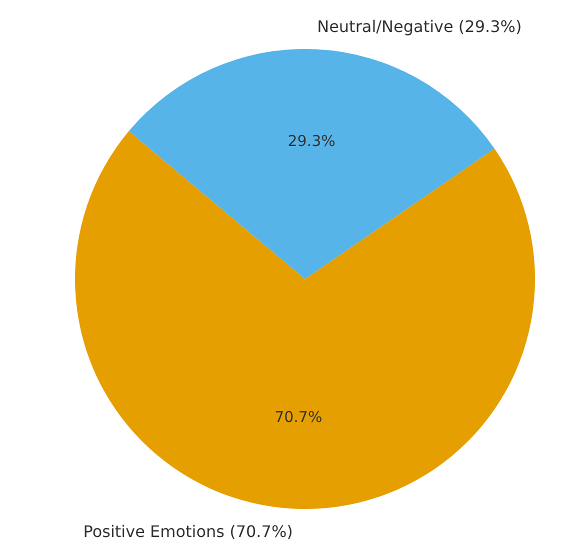  What do you see at coordinates (298, 417) in the screenshot?
I see `data-label: 70.7%` at bounding box center [298, 417].